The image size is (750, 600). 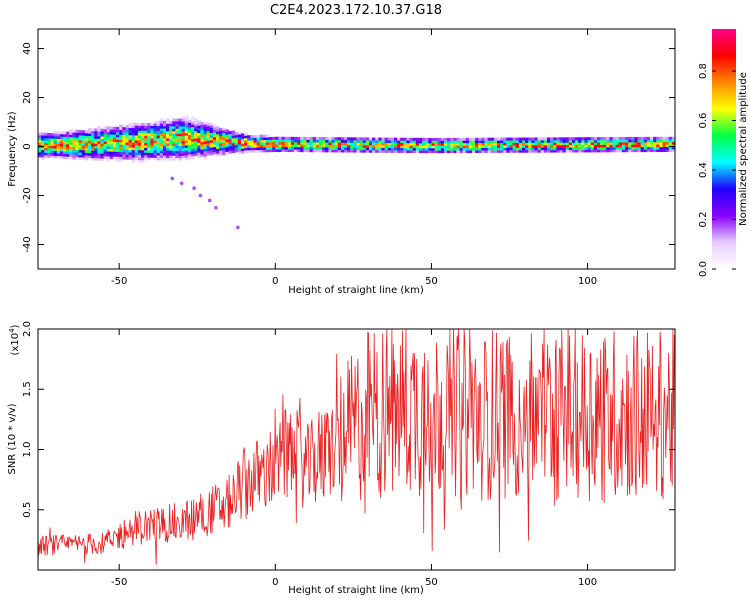 I want to click on snr-x-label: Height of straight line (km), so click(x=356, y=590).